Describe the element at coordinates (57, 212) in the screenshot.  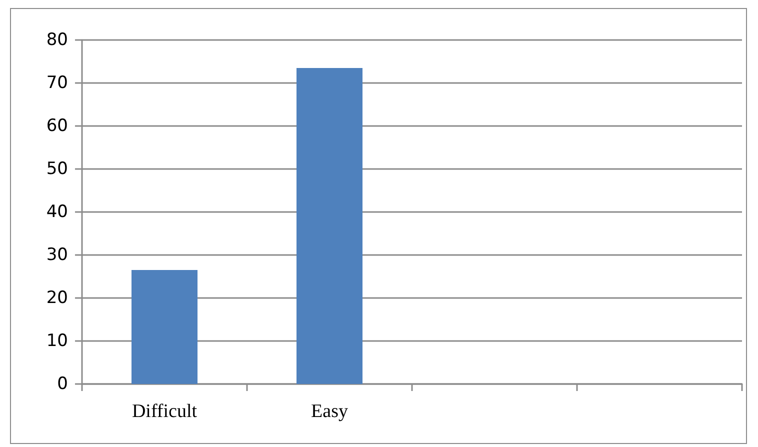
I see `y-tick-label: 40` at that location.